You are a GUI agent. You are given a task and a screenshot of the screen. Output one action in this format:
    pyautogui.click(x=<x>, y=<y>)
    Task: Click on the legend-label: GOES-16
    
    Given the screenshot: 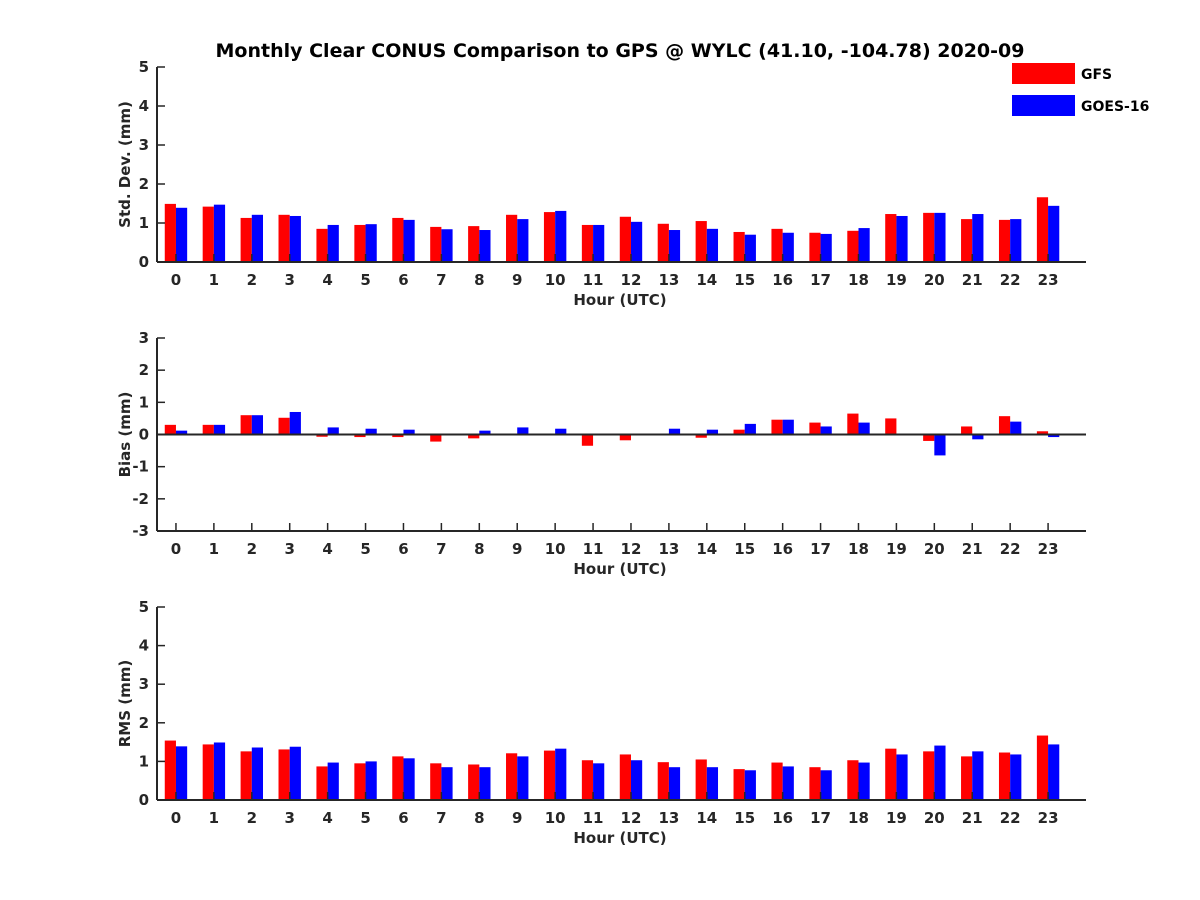 What is the action you would take?
    pyautogui.click(x=1115, y=107)
    